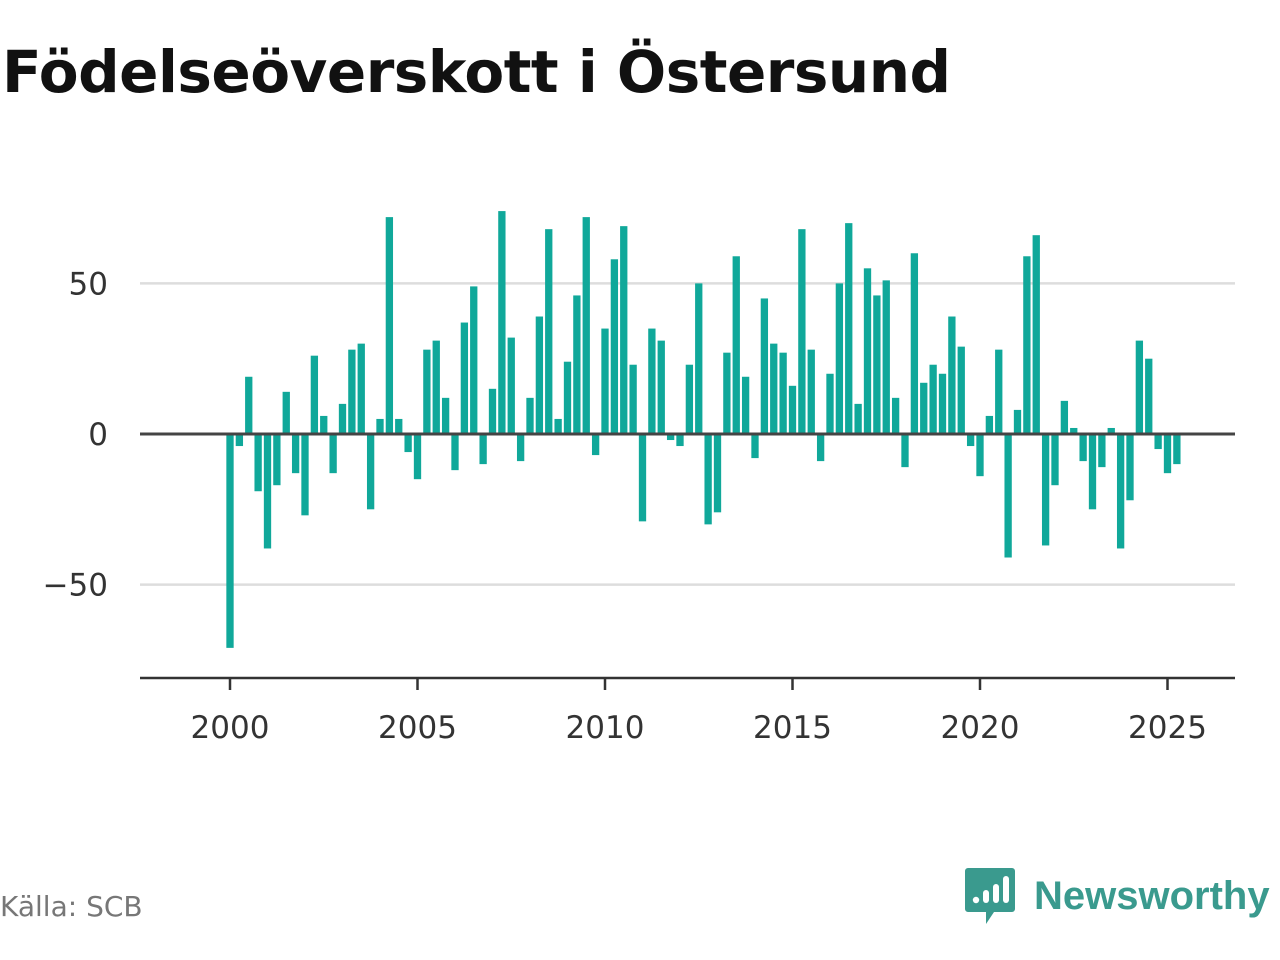 Image resolution: width=1280 pixels, height=960 pixels. Describe the element at coordinates (1152, 895) in the screenshot. I see `brand-name: Newsworthy` at that location.